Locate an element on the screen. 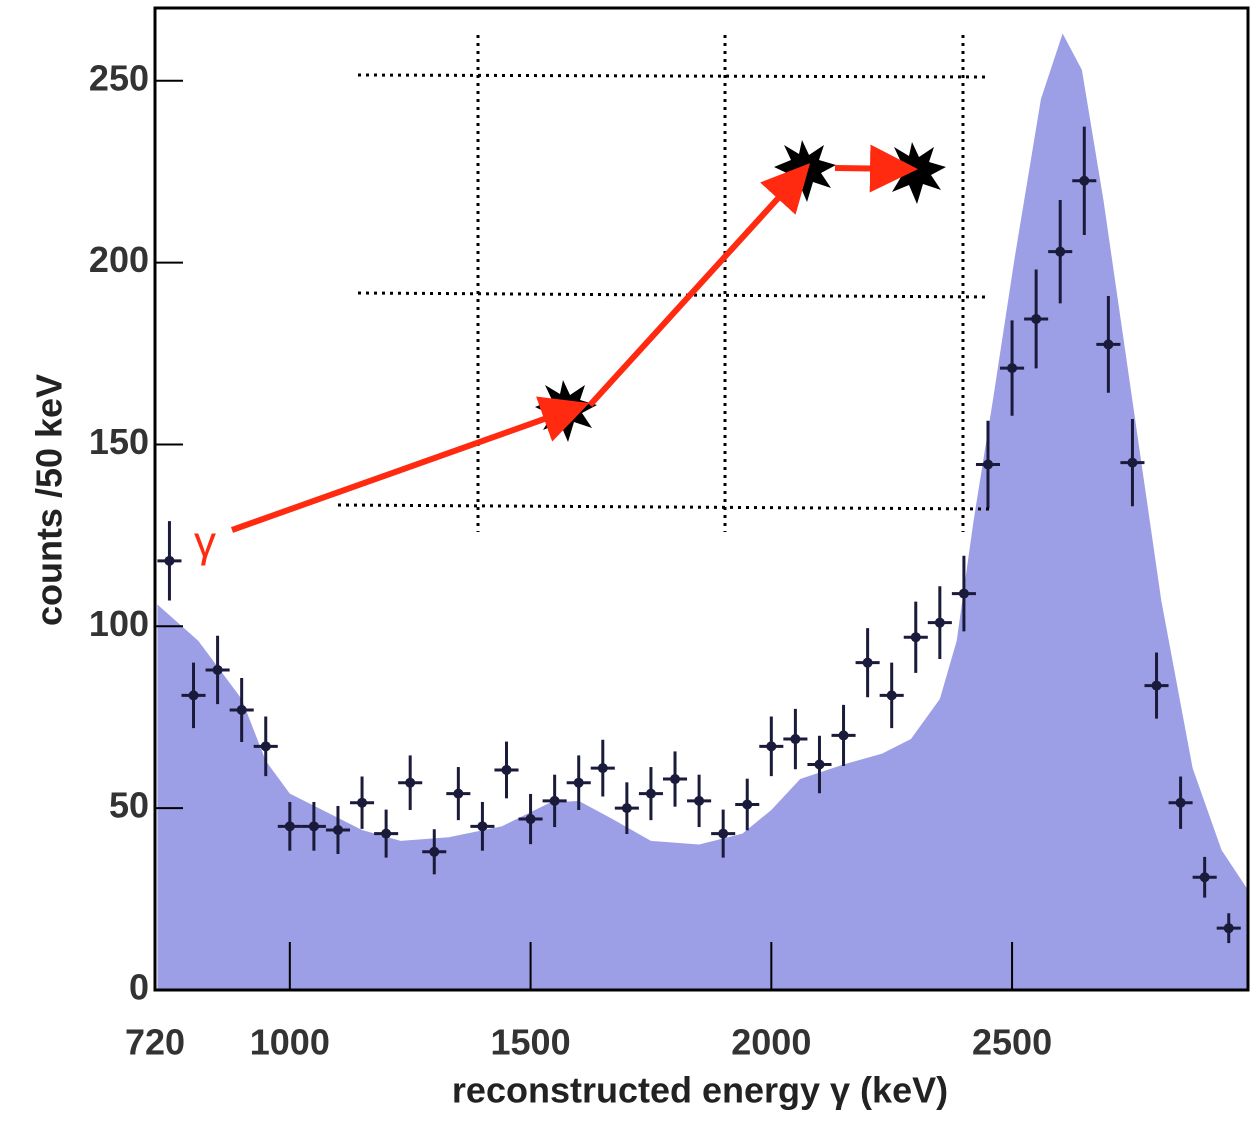  y-tick-label: 150 is located at coordinates (119, 441).